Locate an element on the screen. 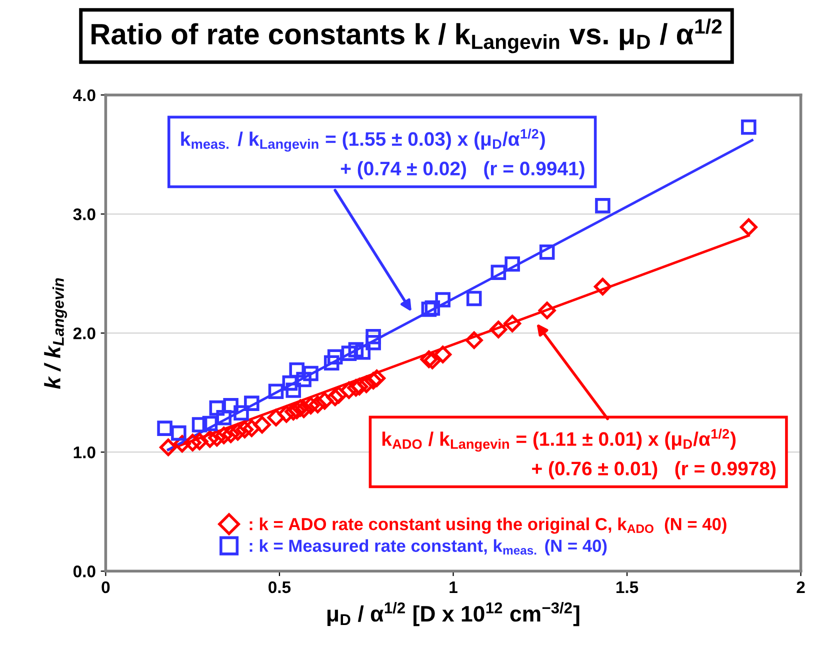  annotation: + (0.76 ± 0.01) (r = 0.9978) is located at coordinates (654, 470).